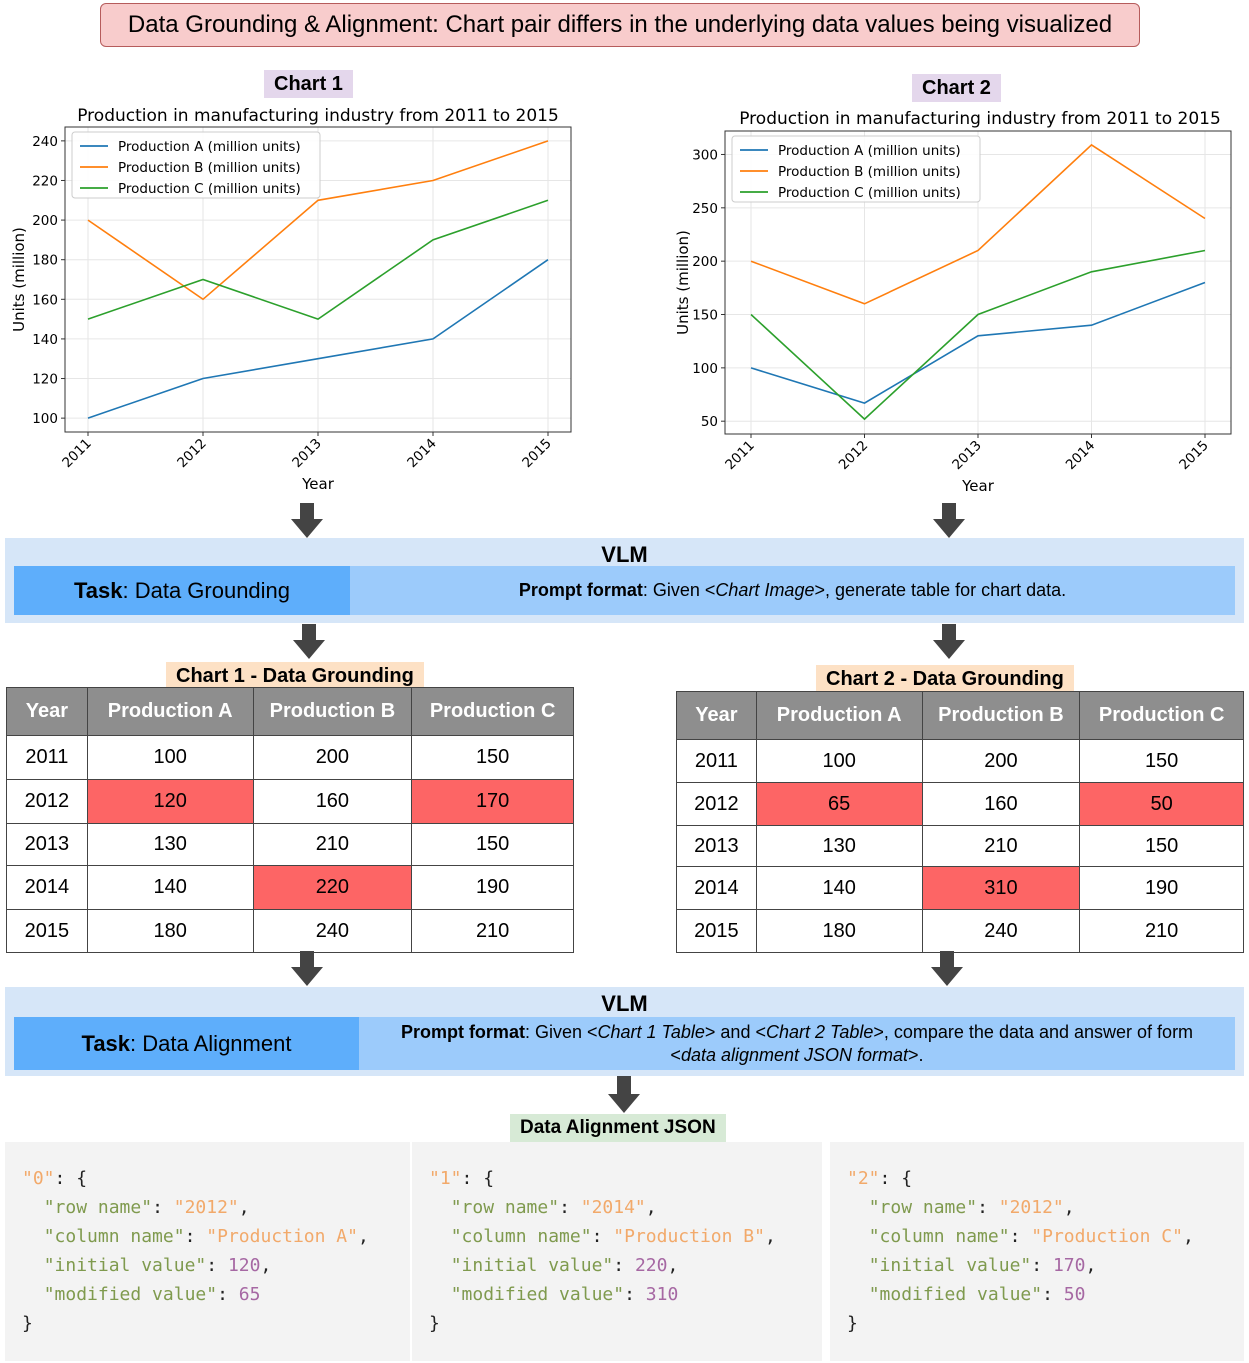 Image resolution: width=1249 pixels, height=1363 pixels. I want to click on table-row: 2015 180 240 210, so click(290, 931).